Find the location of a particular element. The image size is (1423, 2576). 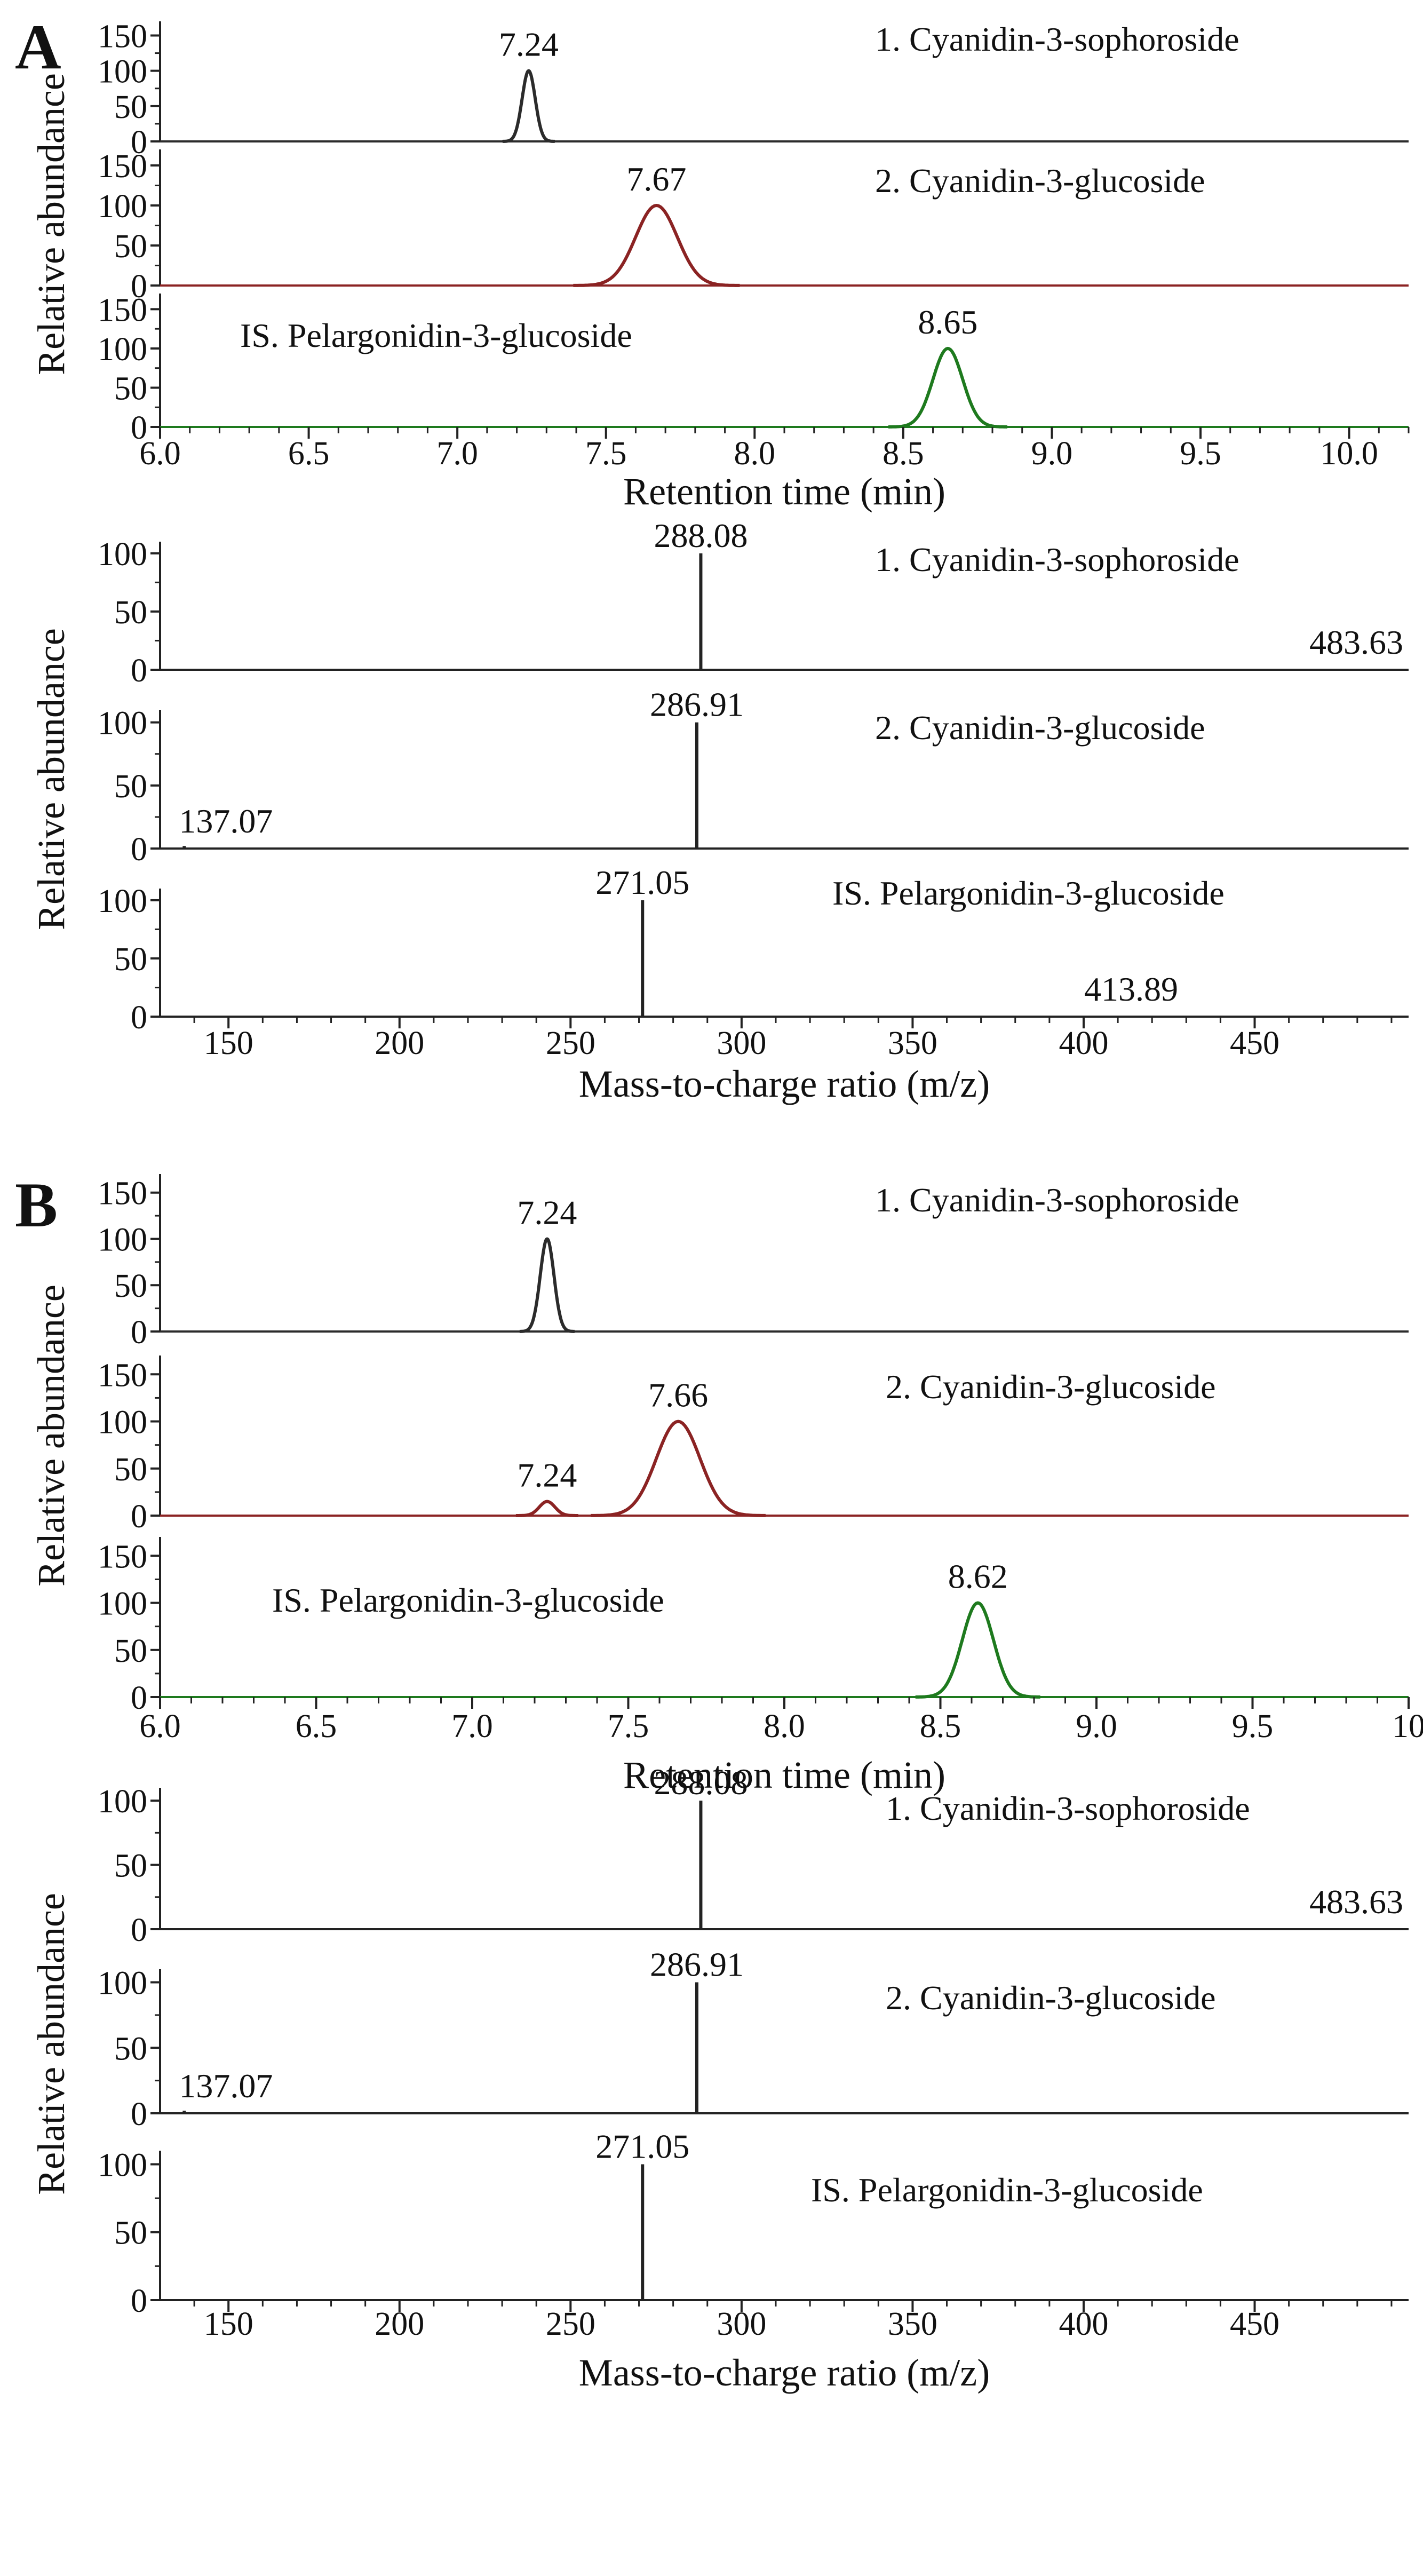

ms-b-bar-label-2-0: 271.05 is located at coordinates (642, 2146).